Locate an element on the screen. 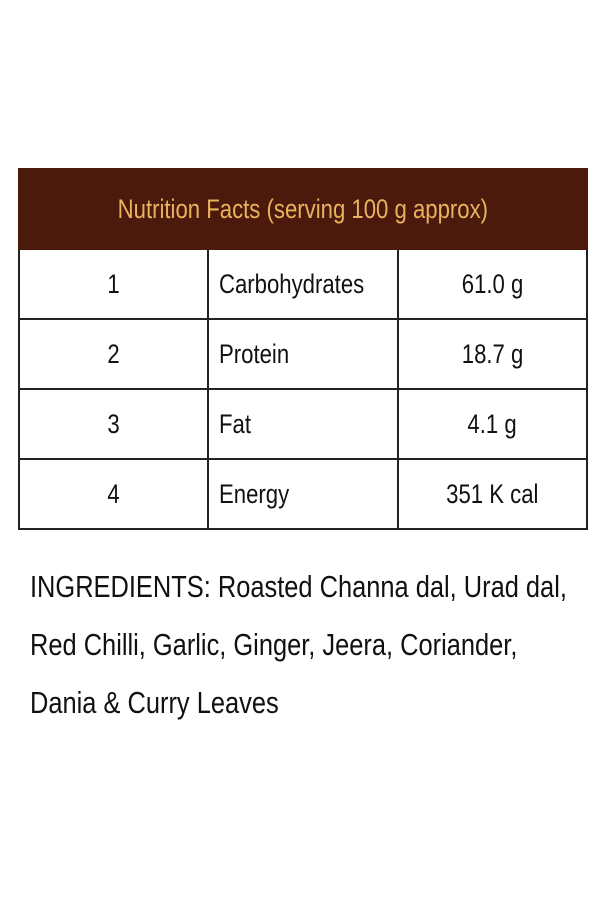 The width and height of the screenshot is (600, 900). table-cell: 1 is located at coordinates (113, 284).